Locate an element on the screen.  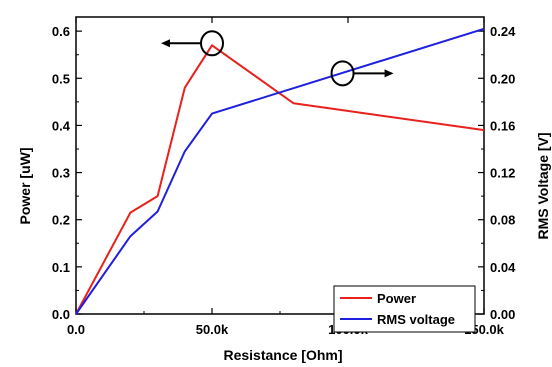
left-y-tick-label: 0.1 is located at coordinates (61, 267).